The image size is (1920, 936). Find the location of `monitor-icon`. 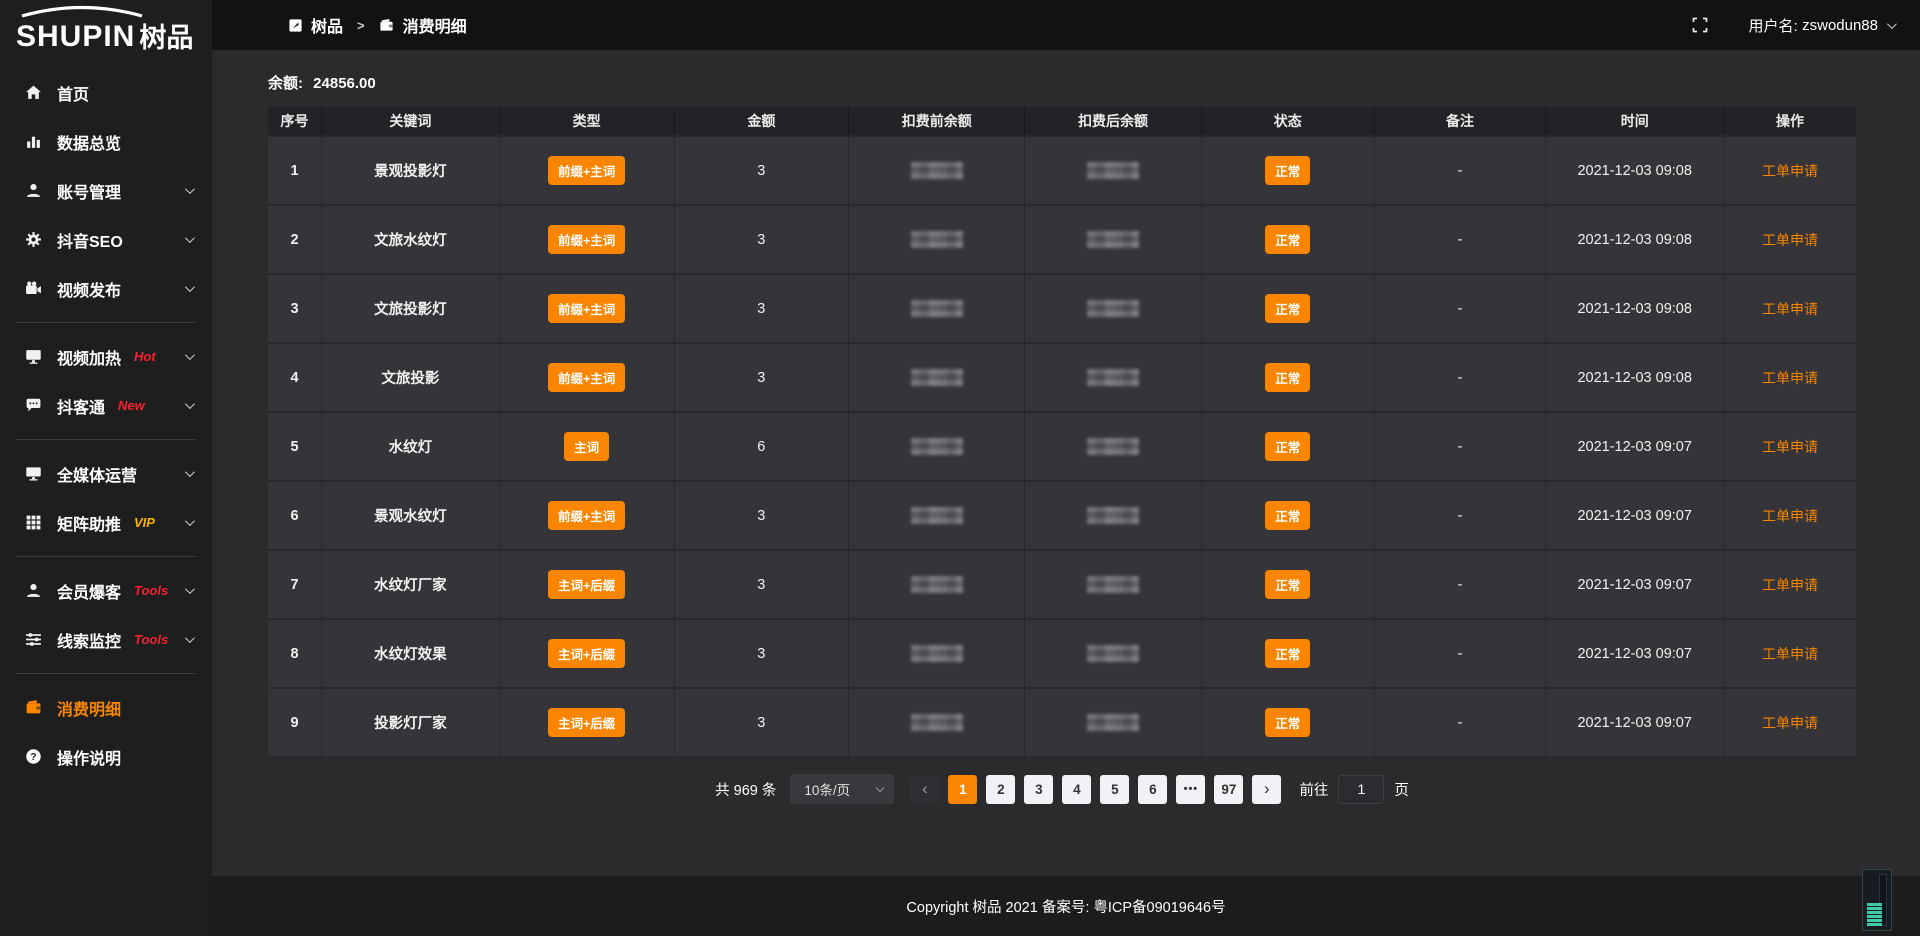

monitor-icon is located at coordinates (33, 474).